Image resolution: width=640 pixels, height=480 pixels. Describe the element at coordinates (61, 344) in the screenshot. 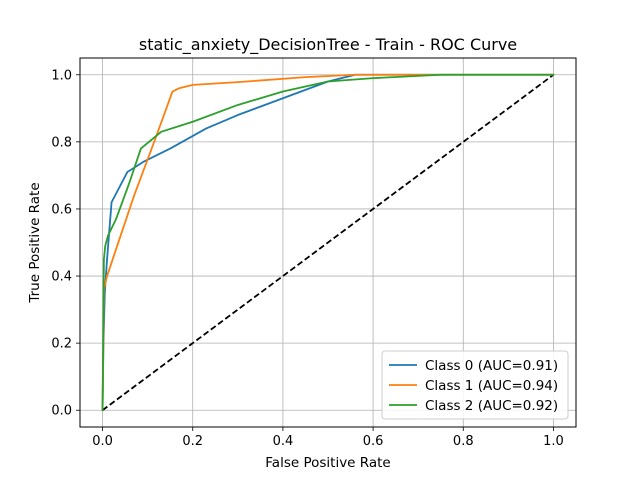

I see `y-tick-label-1: 0.2` at that location.